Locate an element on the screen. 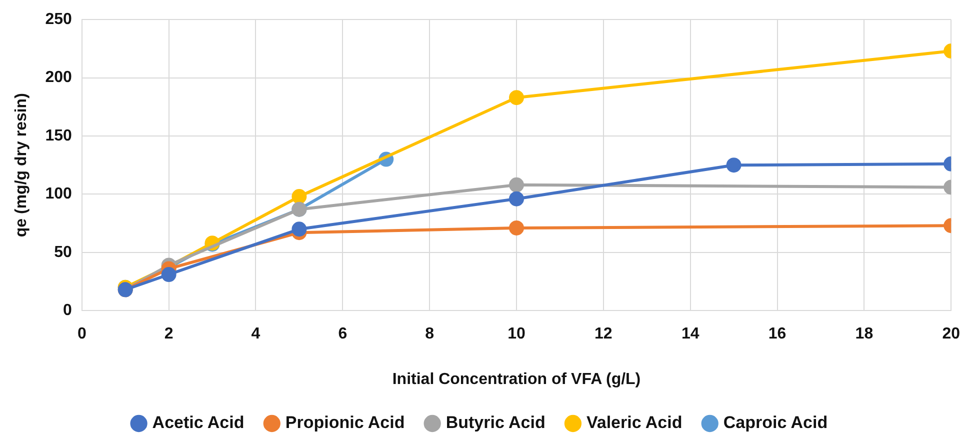  x-tick-label: 6 is located at coordinates (343, 334).